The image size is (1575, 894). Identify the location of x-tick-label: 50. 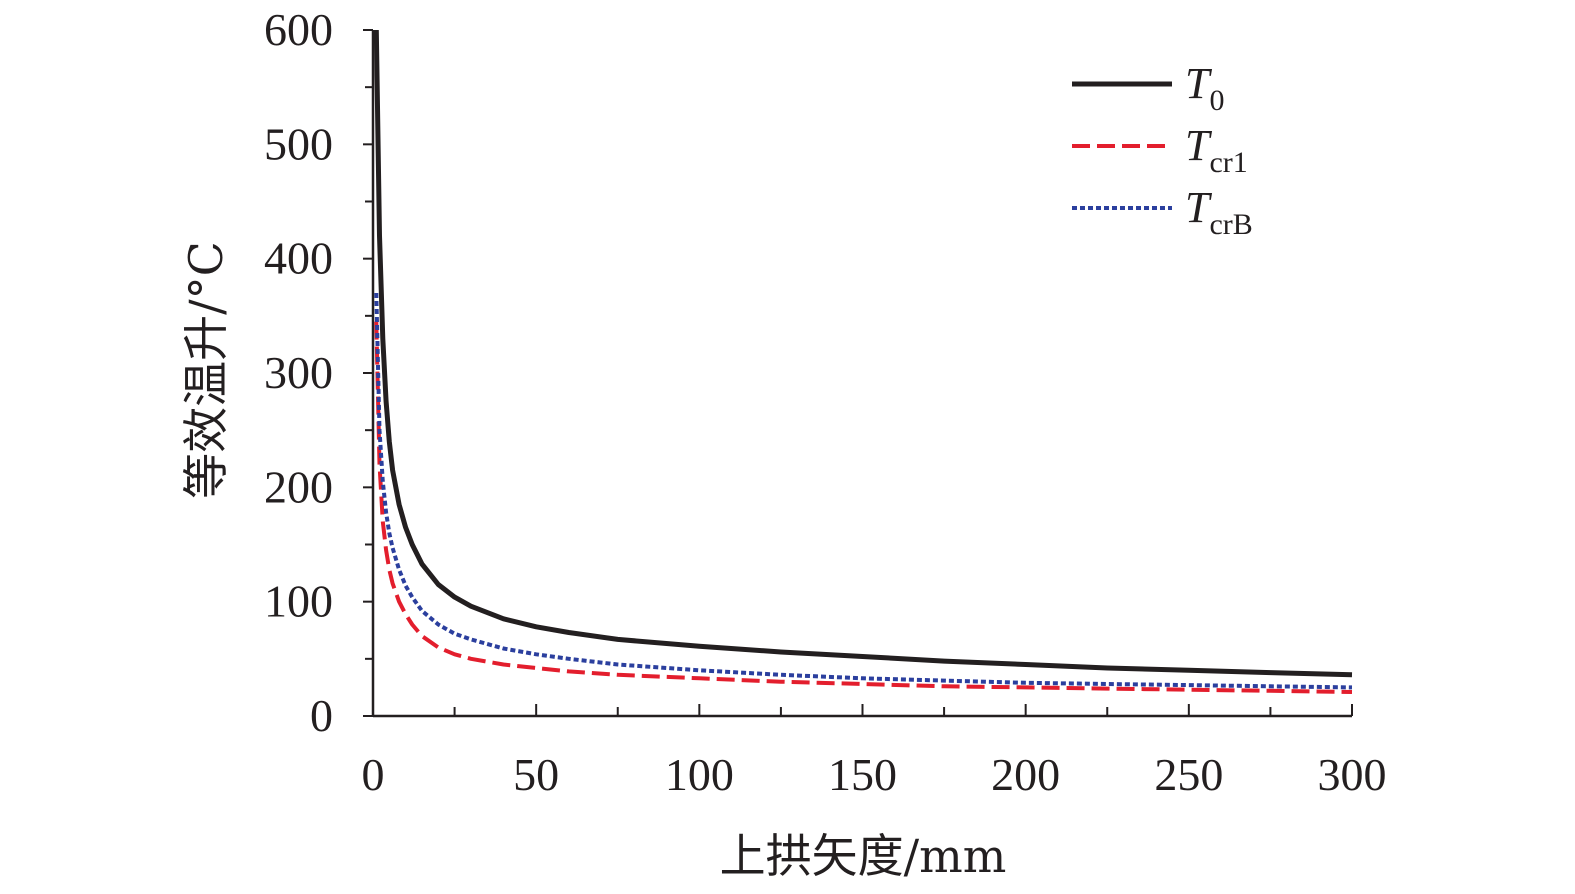
(536, 774).